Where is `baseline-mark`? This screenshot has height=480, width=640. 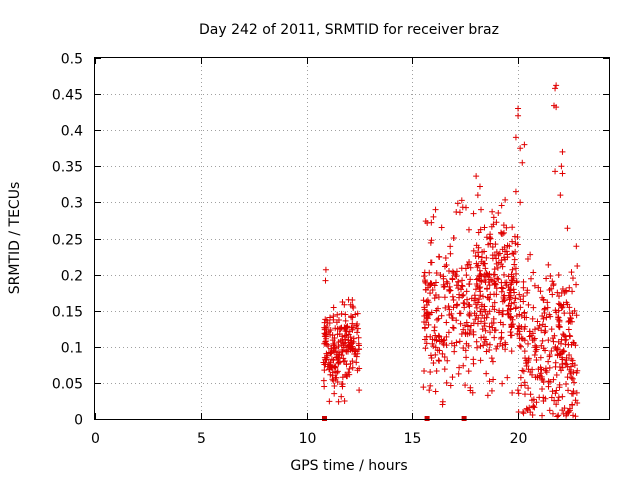 baseline-mark is located at coordinates (427, 418).